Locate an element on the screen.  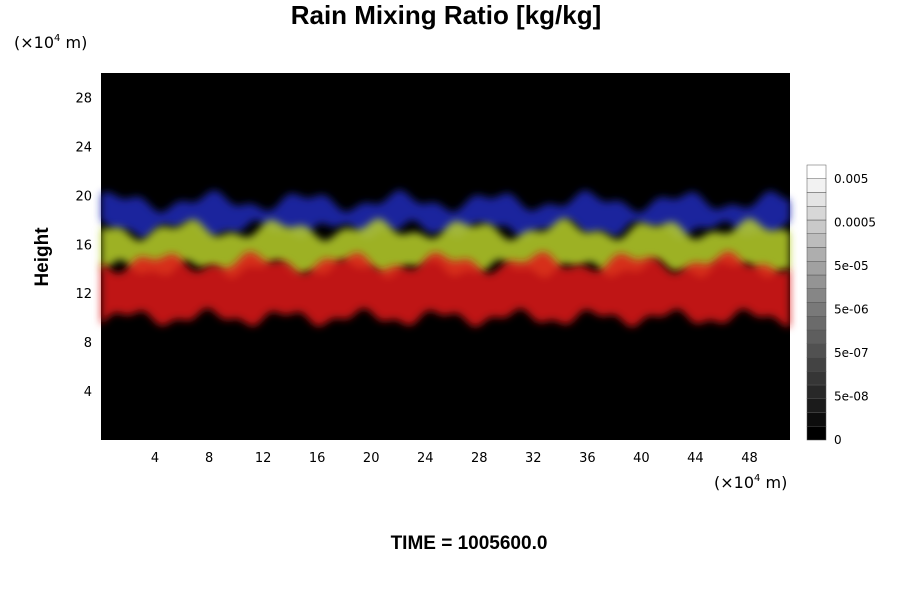
colorbar-tick-label: 0.005 is located at coordinates (851, 179).